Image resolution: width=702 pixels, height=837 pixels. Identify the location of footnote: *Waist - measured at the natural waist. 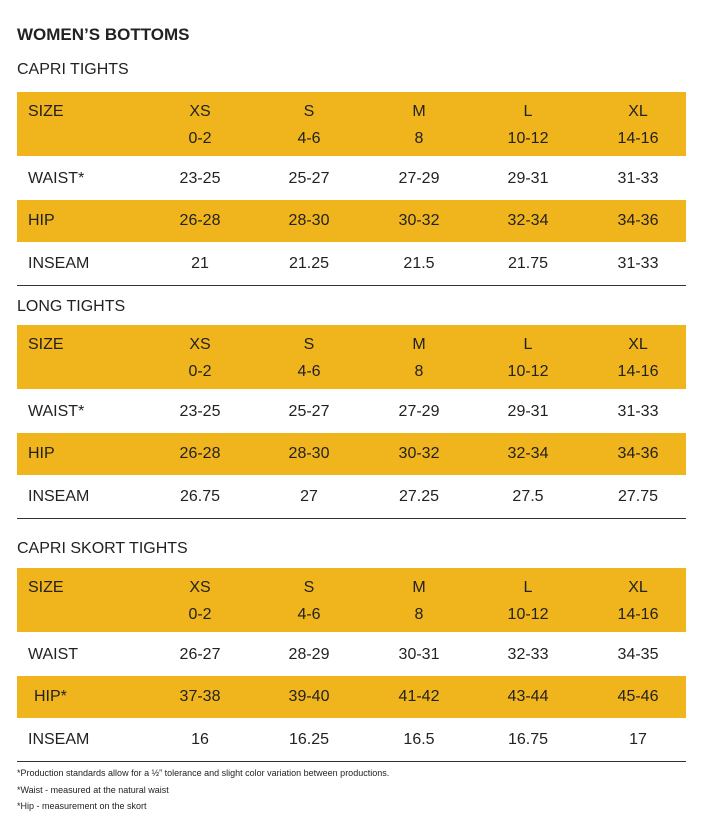
(93, 790).